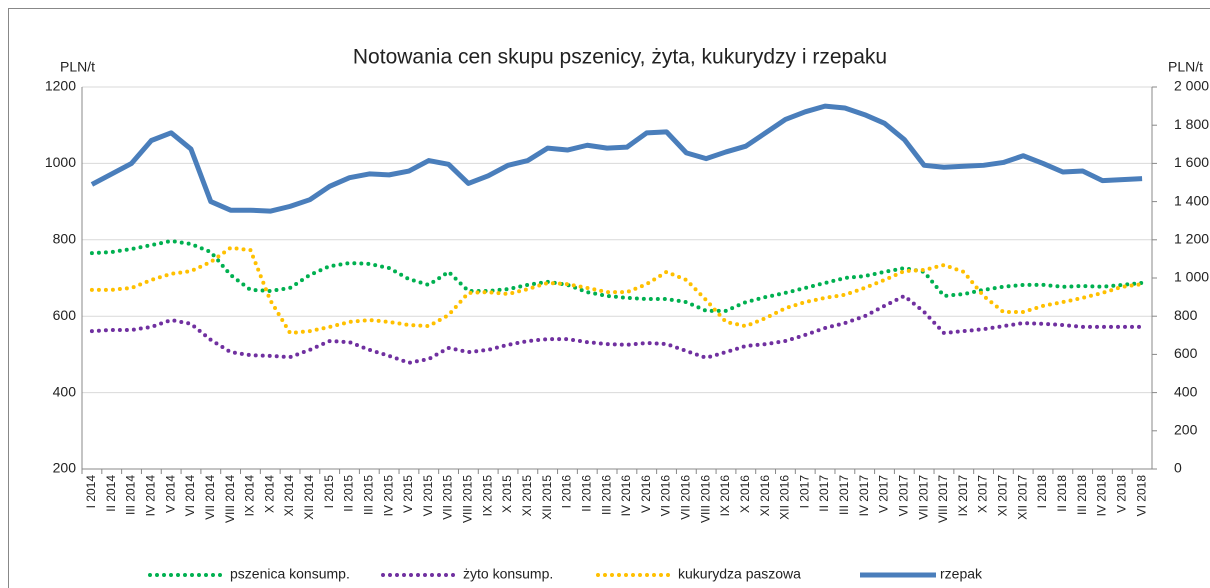 This screenshot has height=588, width=1210. I want to click on x-tick-label: I 2018, so click(1042, 492).